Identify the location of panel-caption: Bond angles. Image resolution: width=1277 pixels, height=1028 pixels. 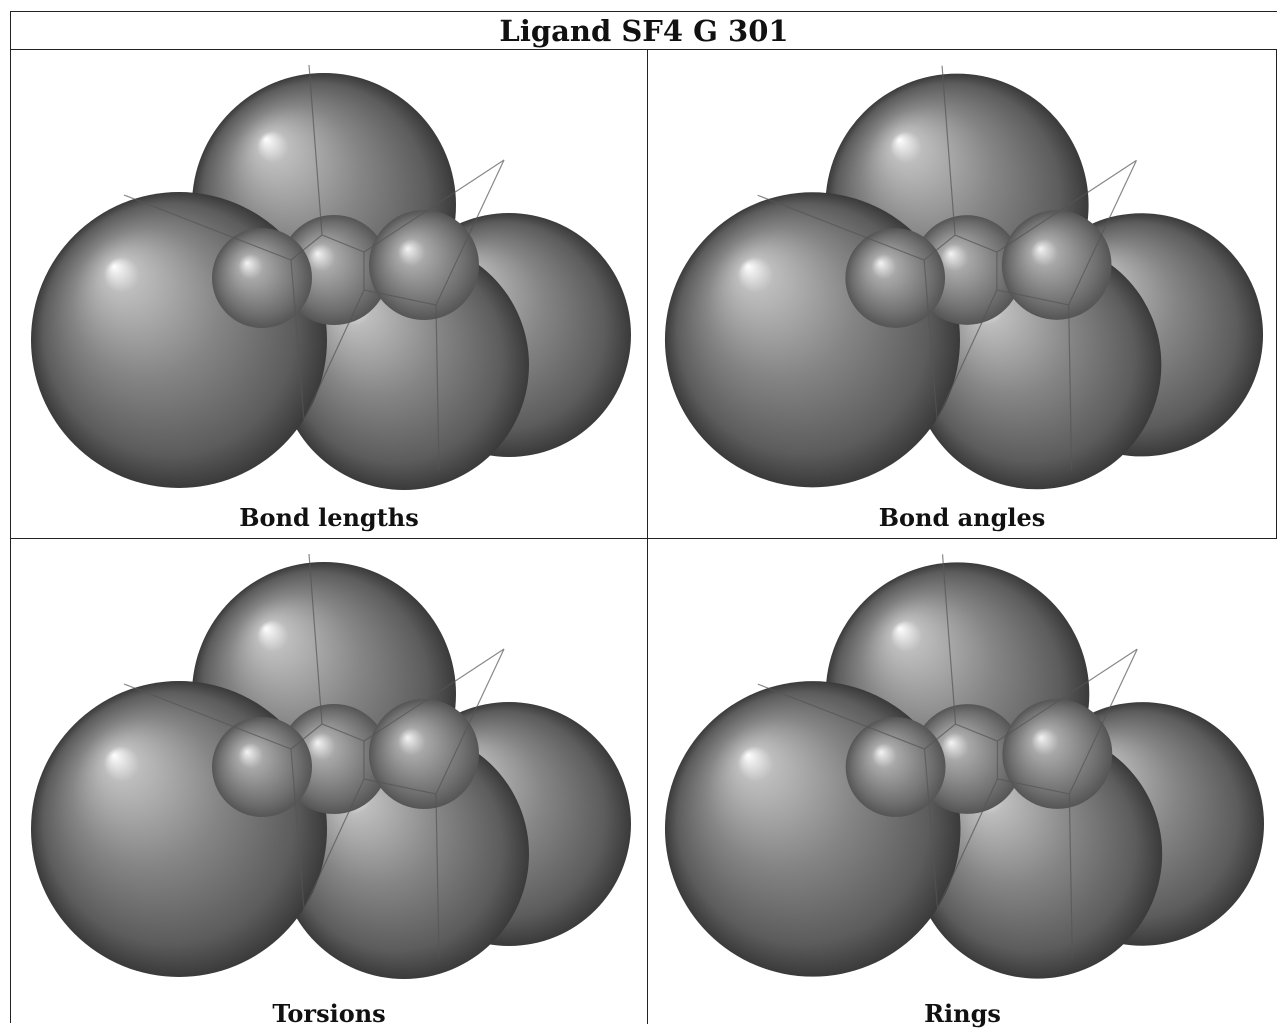
(962, 517).